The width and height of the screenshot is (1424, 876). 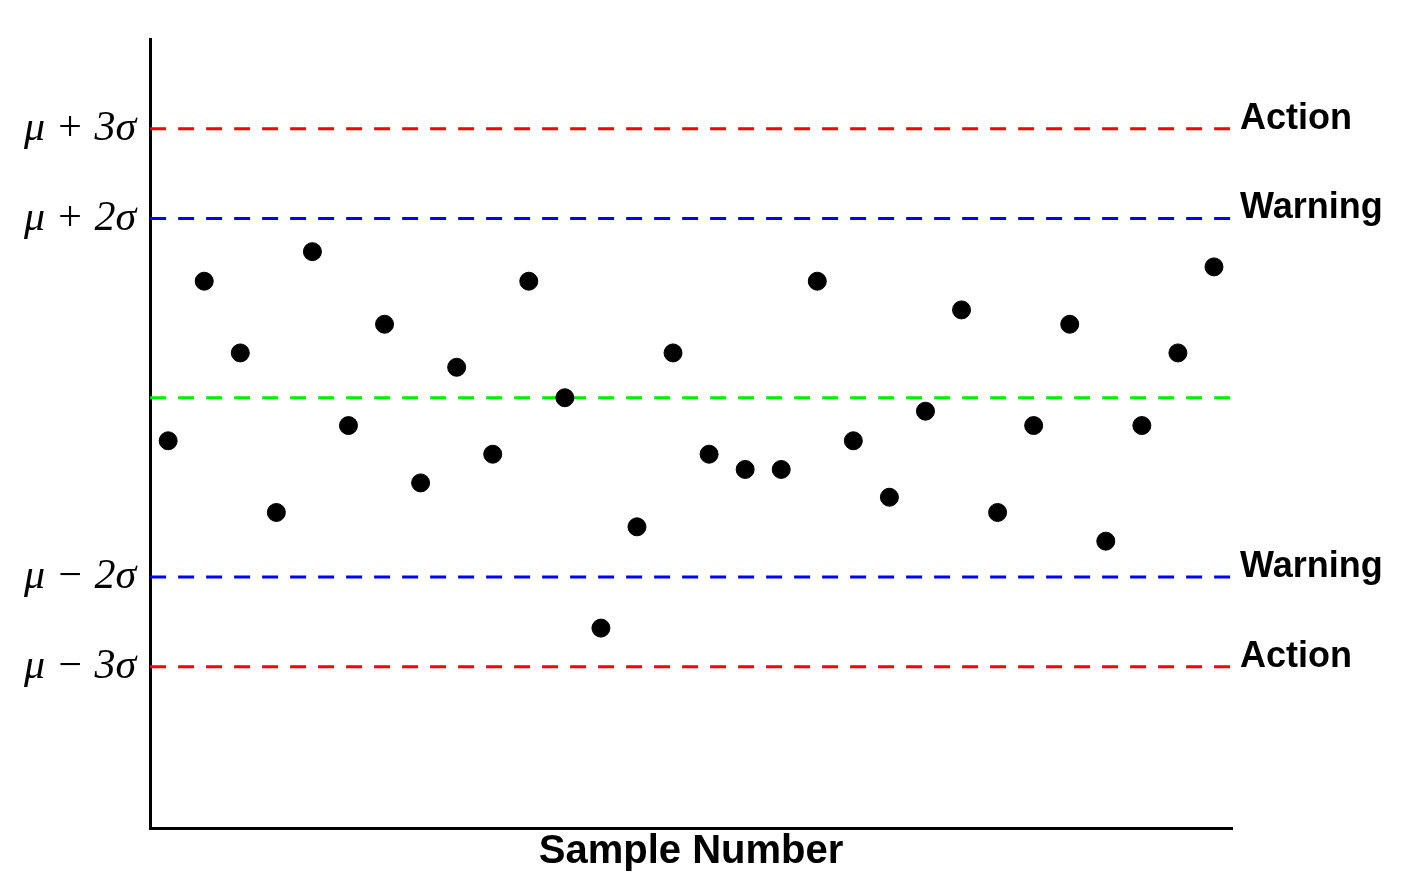 I want to click on y-tick-label: μ − 3σ, so click(x=81, y=663).